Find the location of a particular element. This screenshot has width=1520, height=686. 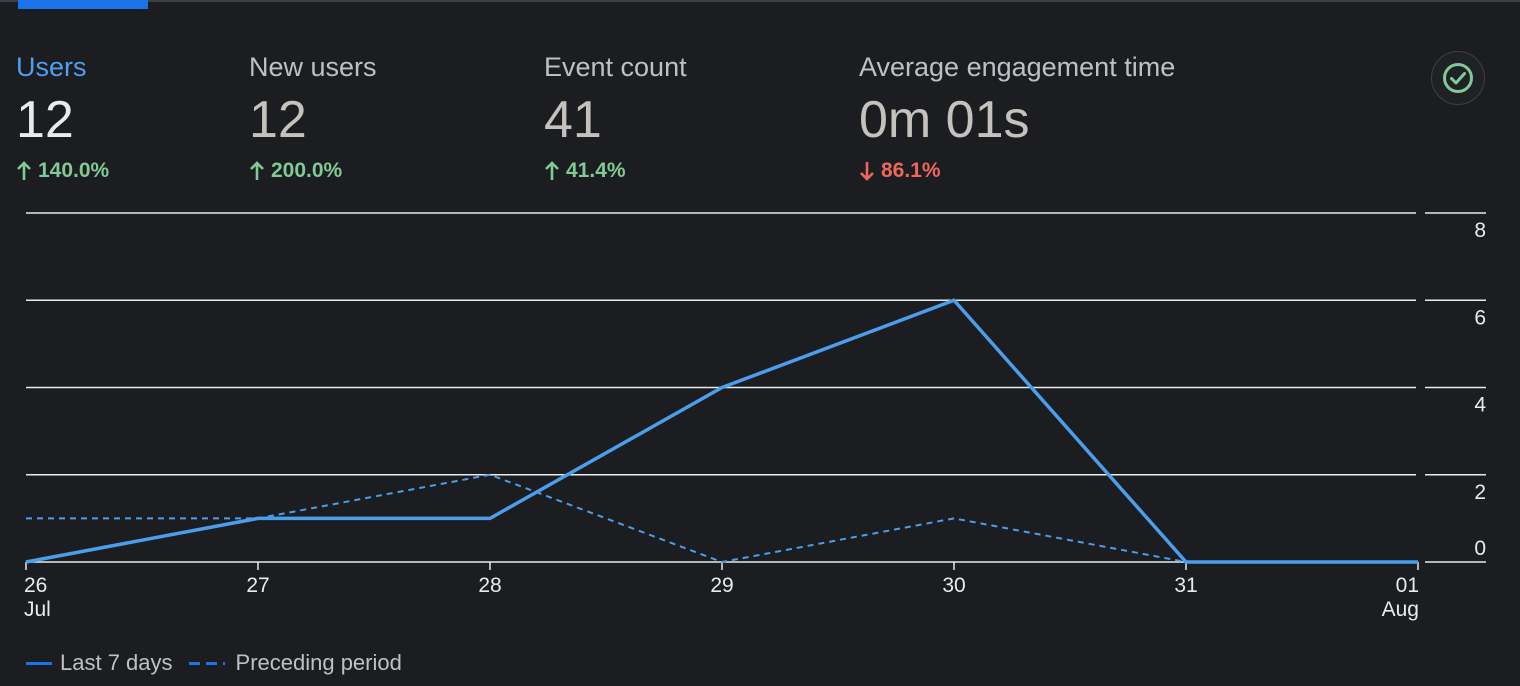

x-tick-label: 01 is located at coordinates (1407, 585).